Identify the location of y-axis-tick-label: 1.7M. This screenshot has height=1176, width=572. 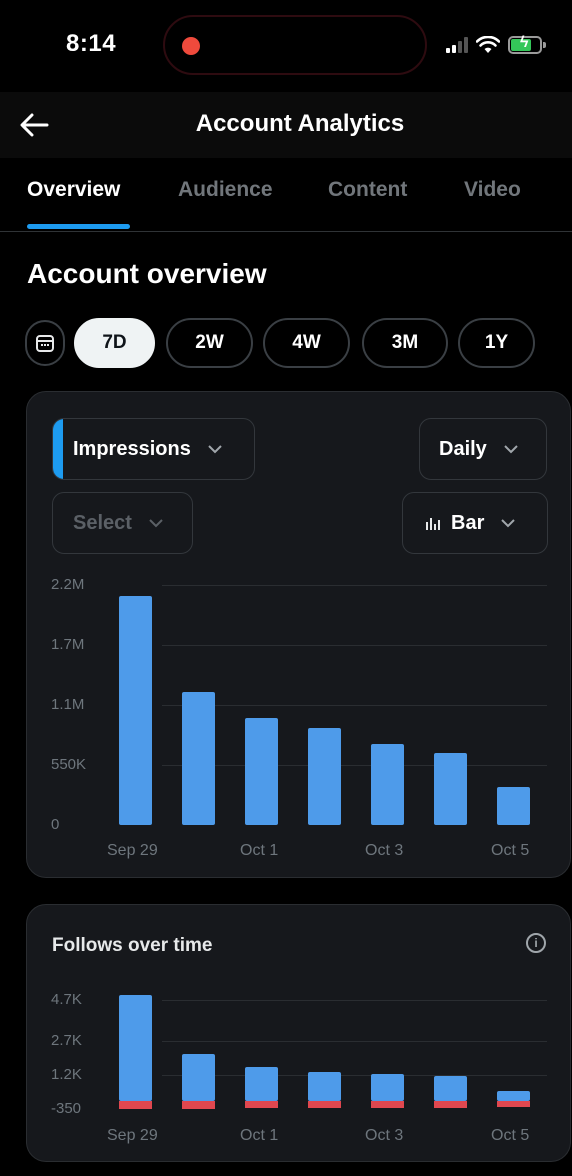
(68, 644).